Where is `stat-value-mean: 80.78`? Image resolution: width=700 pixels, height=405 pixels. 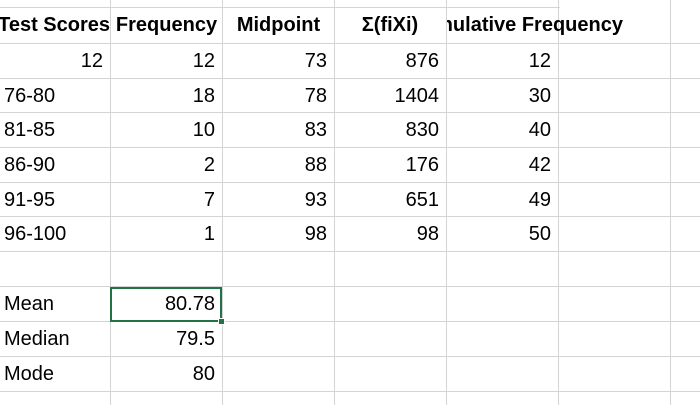
stat-value-mean: 80.78 is located at coordinates (166, 304).